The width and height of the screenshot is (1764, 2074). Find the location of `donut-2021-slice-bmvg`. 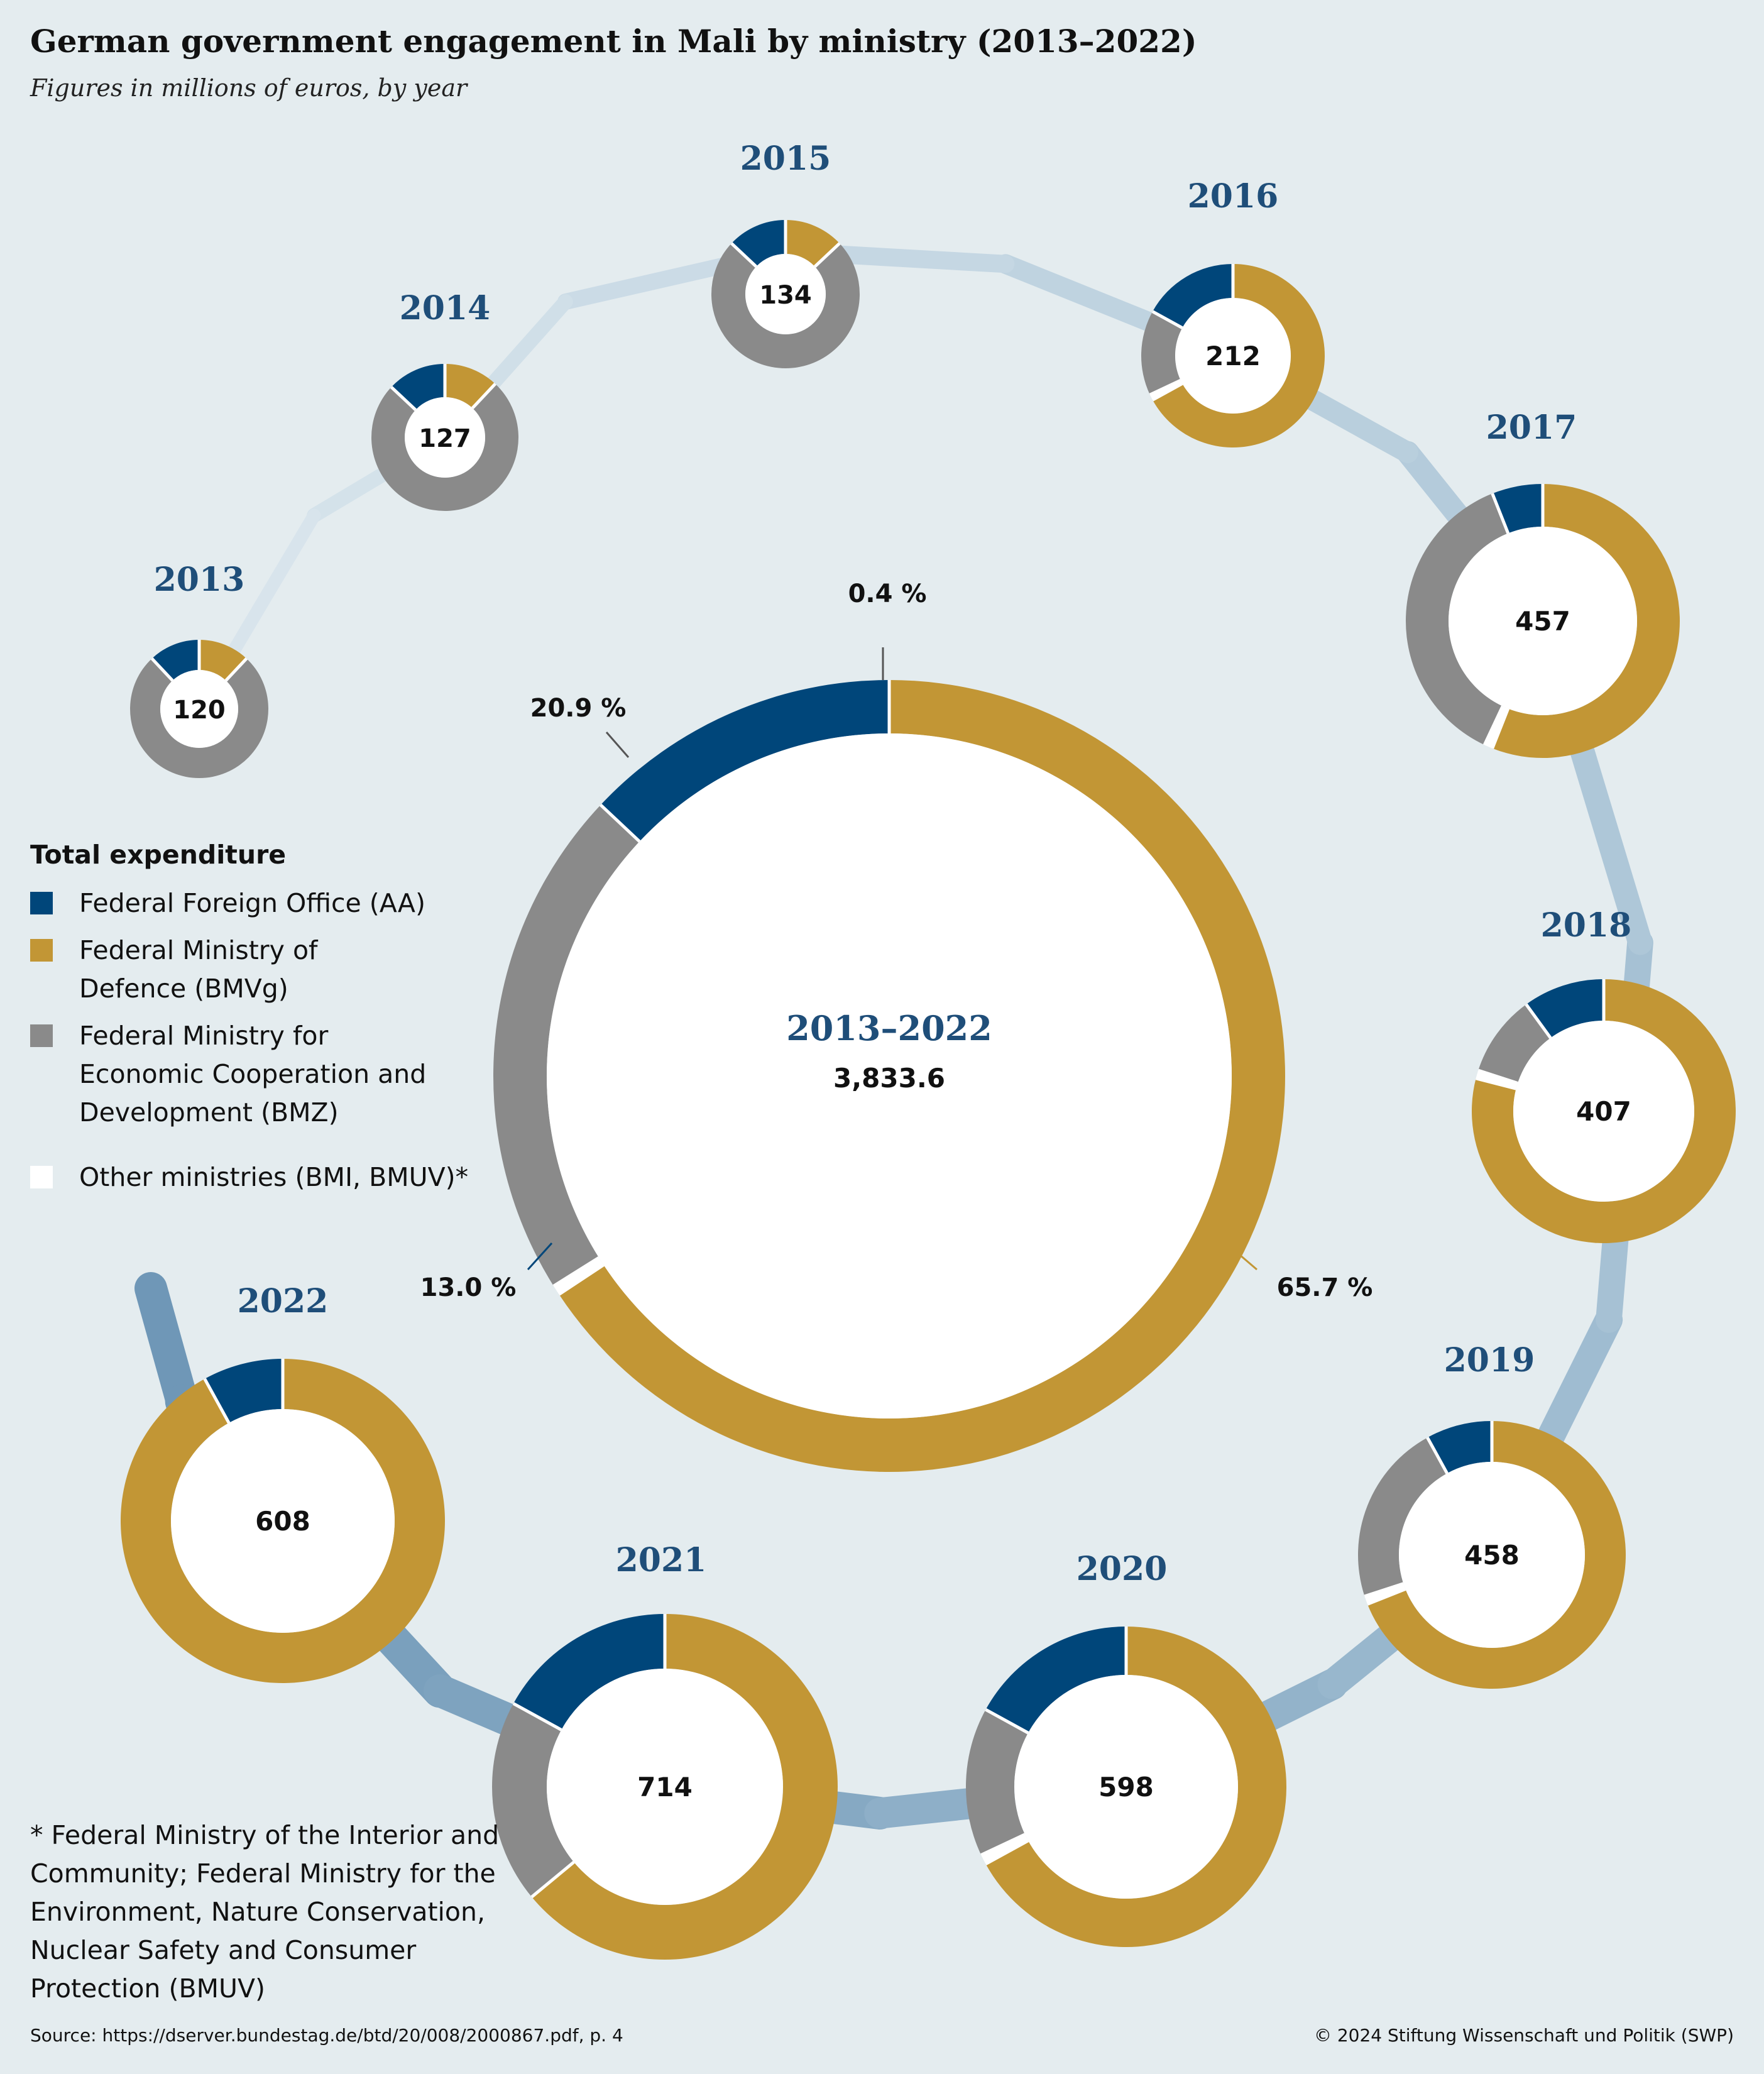

donut-2021-slice-bmvg is located at coordinates (685, 1787).